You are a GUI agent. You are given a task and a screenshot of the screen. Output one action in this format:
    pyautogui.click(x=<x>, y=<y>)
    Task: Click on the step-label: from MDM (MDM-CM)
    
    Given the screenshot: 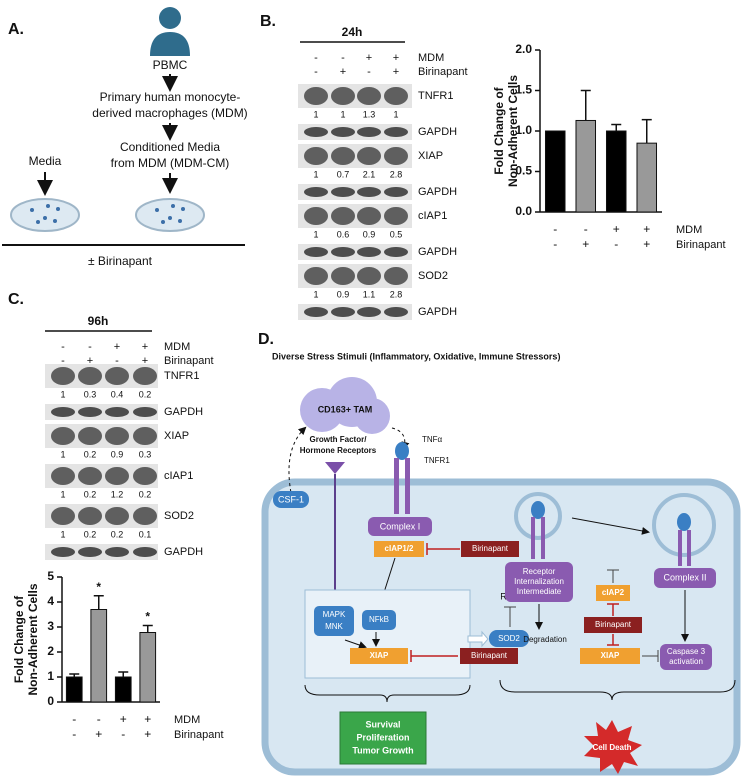 What is the action you would take?
    pyautogui.click(x=170, y=163)
    